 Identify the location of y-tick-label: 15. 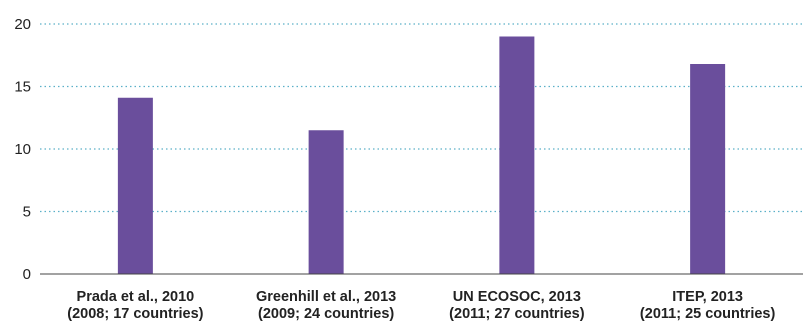
(22, 87).